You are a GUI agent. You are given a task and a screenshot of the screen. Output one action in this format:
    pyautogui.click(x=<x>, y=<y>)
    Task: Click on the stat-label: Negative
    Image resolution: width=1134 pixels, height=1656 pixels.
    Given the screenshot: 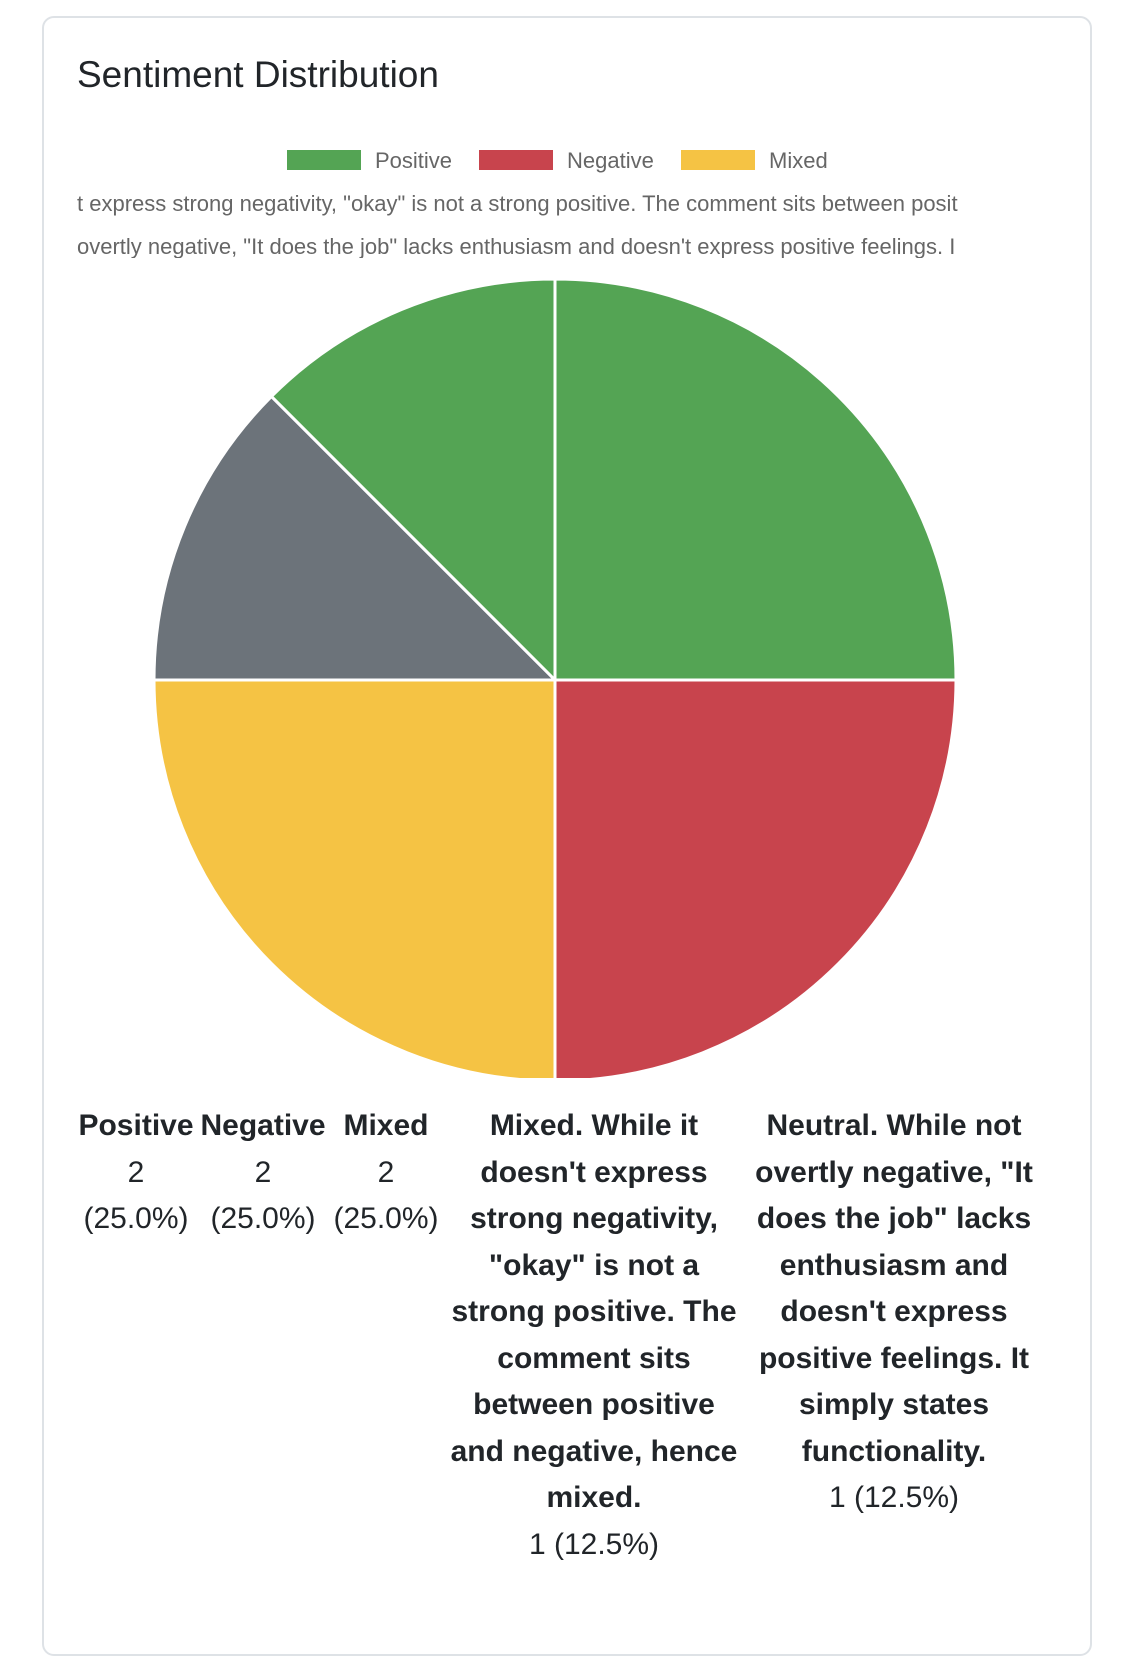 What is the action you would take?
    pyautogui.click(x=263, y=1125)
    